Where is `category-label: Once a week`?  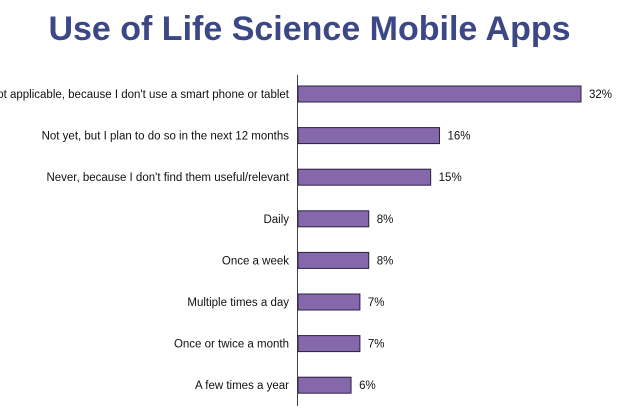
category-label: Once a week is located at coordinates (255, 261).